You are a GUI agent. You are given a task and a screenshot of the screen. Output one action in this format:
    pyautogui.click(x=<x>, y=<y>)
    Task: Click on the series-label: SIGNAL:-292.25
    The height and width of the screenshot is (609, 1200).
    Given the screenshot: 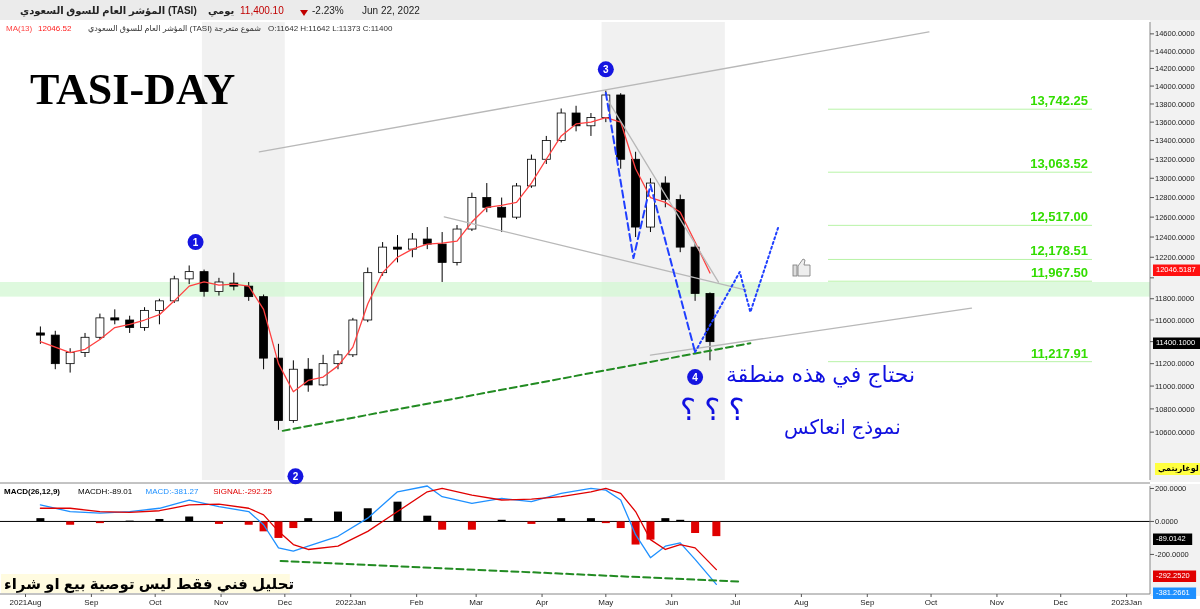 What is the action you would take?
    pyautogui.click(x=243, y=491)
    